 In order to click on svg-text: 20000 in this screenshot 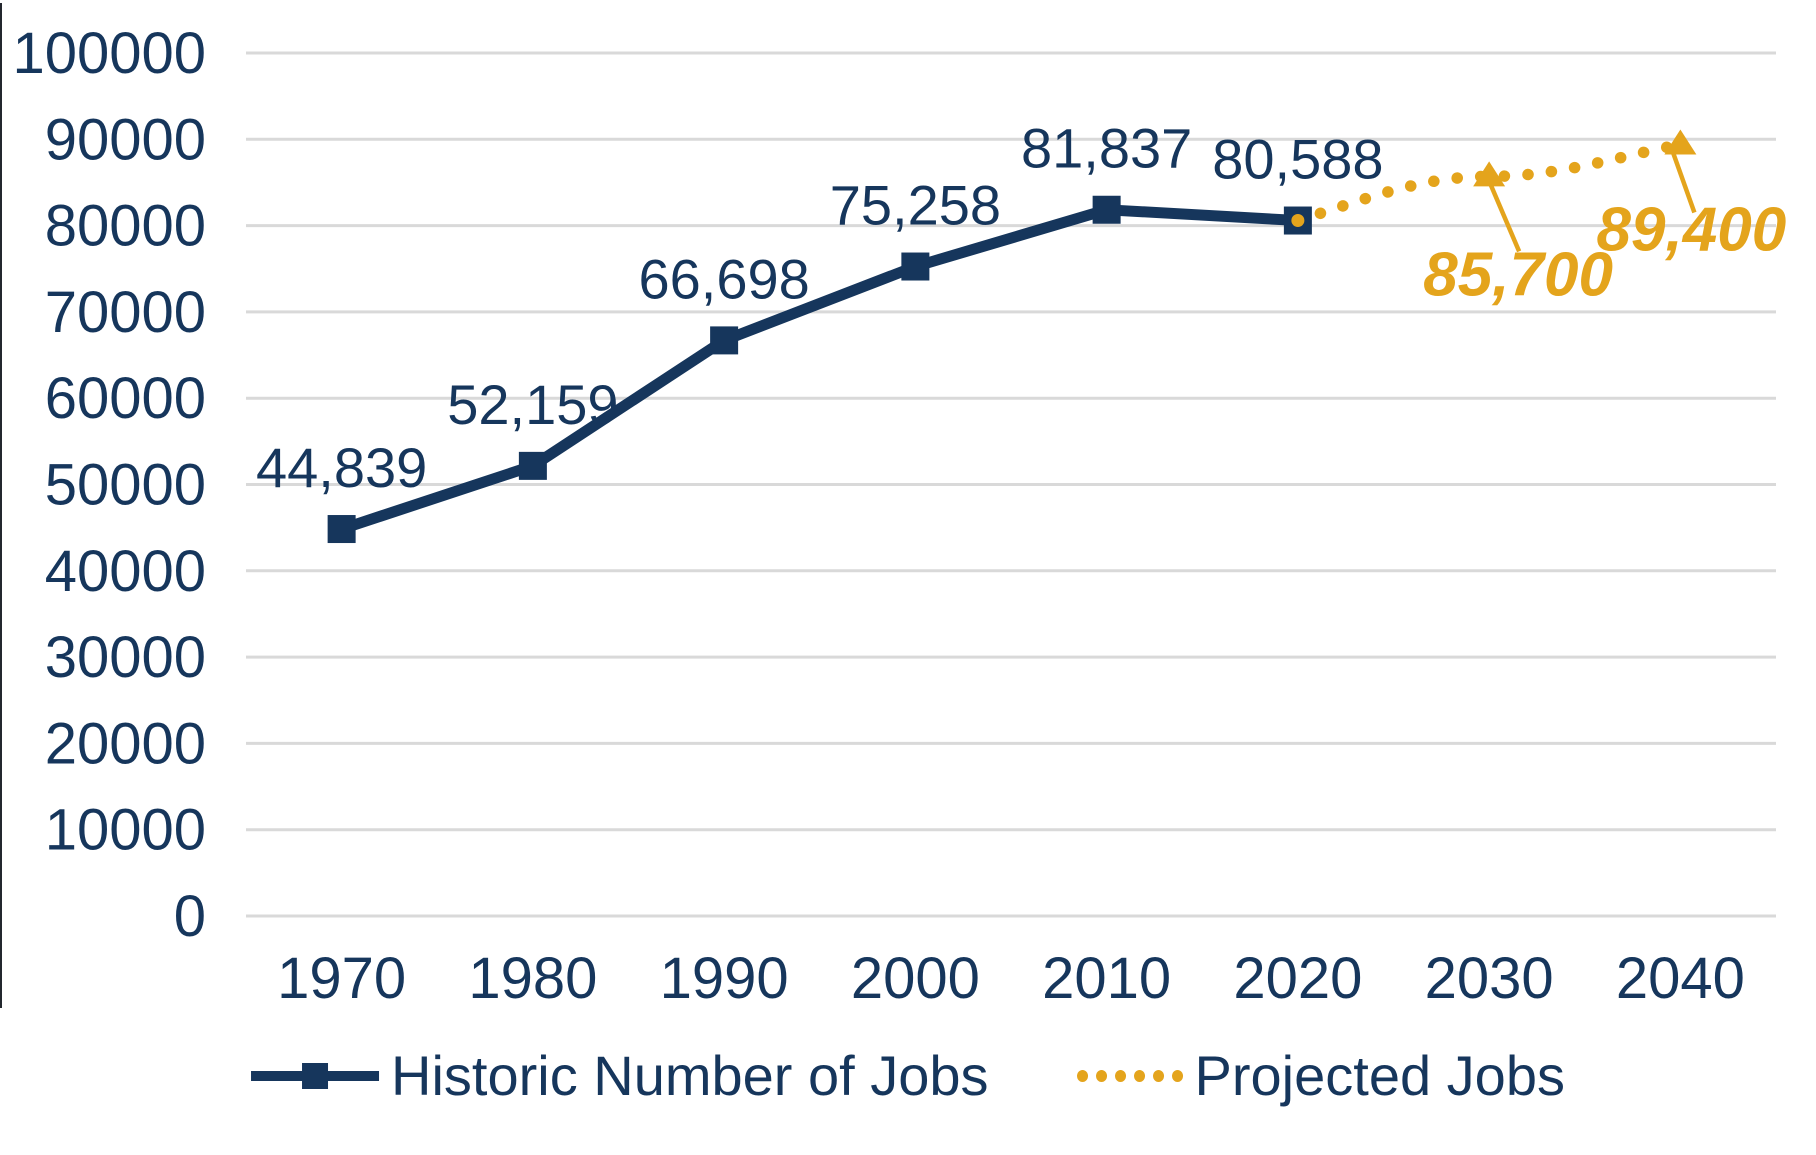, I will do `click(125, 743)`.